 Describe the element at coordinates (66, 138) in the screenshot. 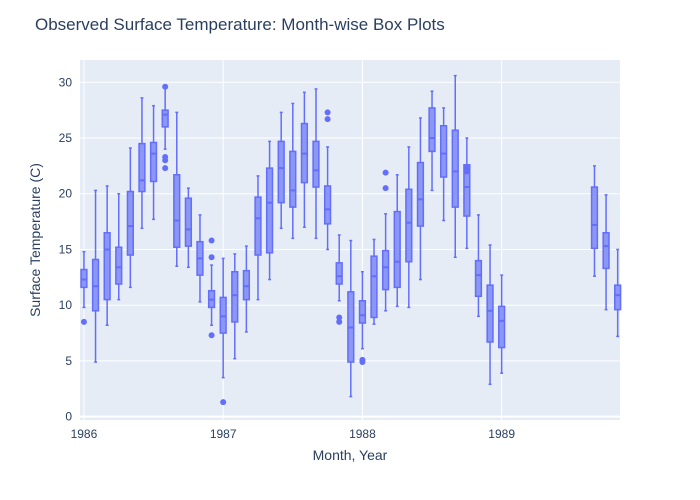

I see `y-tick-label: 25` at that location.